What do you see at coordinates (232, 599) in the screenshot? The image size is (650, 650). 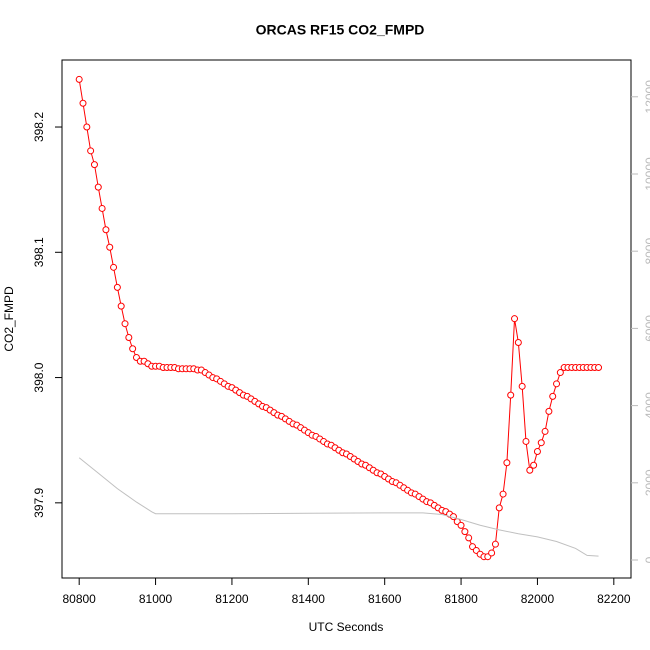 I see `x-tick-label: 81200` at bounding box center [232, 599].